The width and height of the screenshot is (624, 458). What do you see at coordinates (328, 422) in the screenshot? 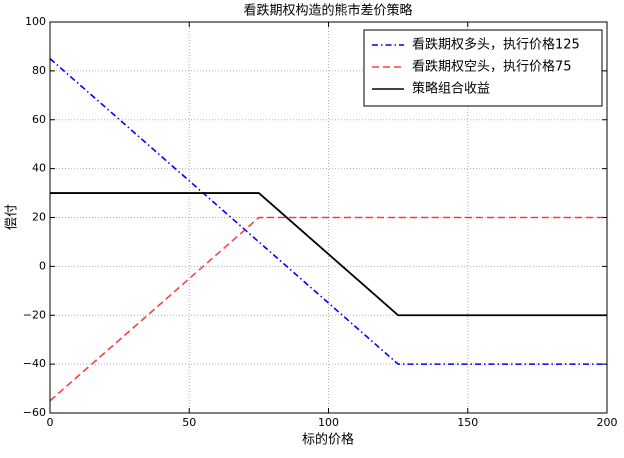
I see `x-tick-label: 100` at bounding box center [328, 422].